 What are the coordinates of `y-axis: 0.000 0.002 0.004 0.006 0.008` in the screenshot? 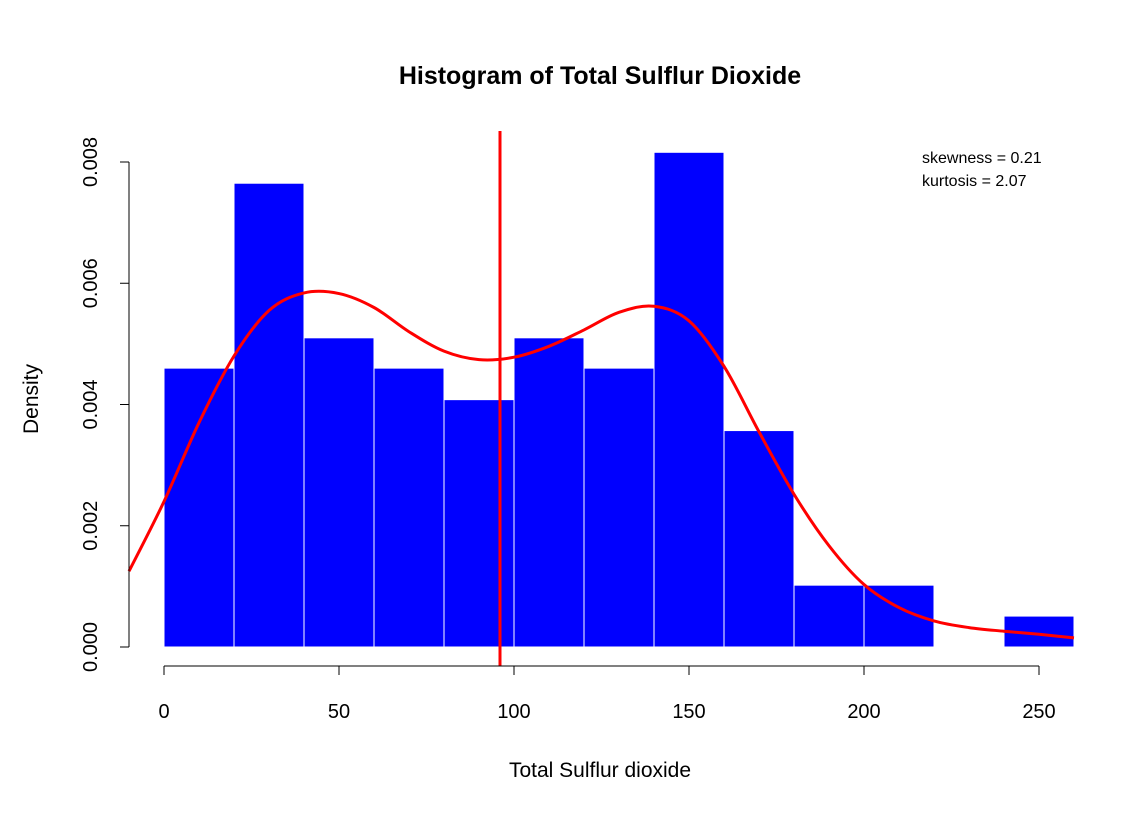 It's located at (105, 404).